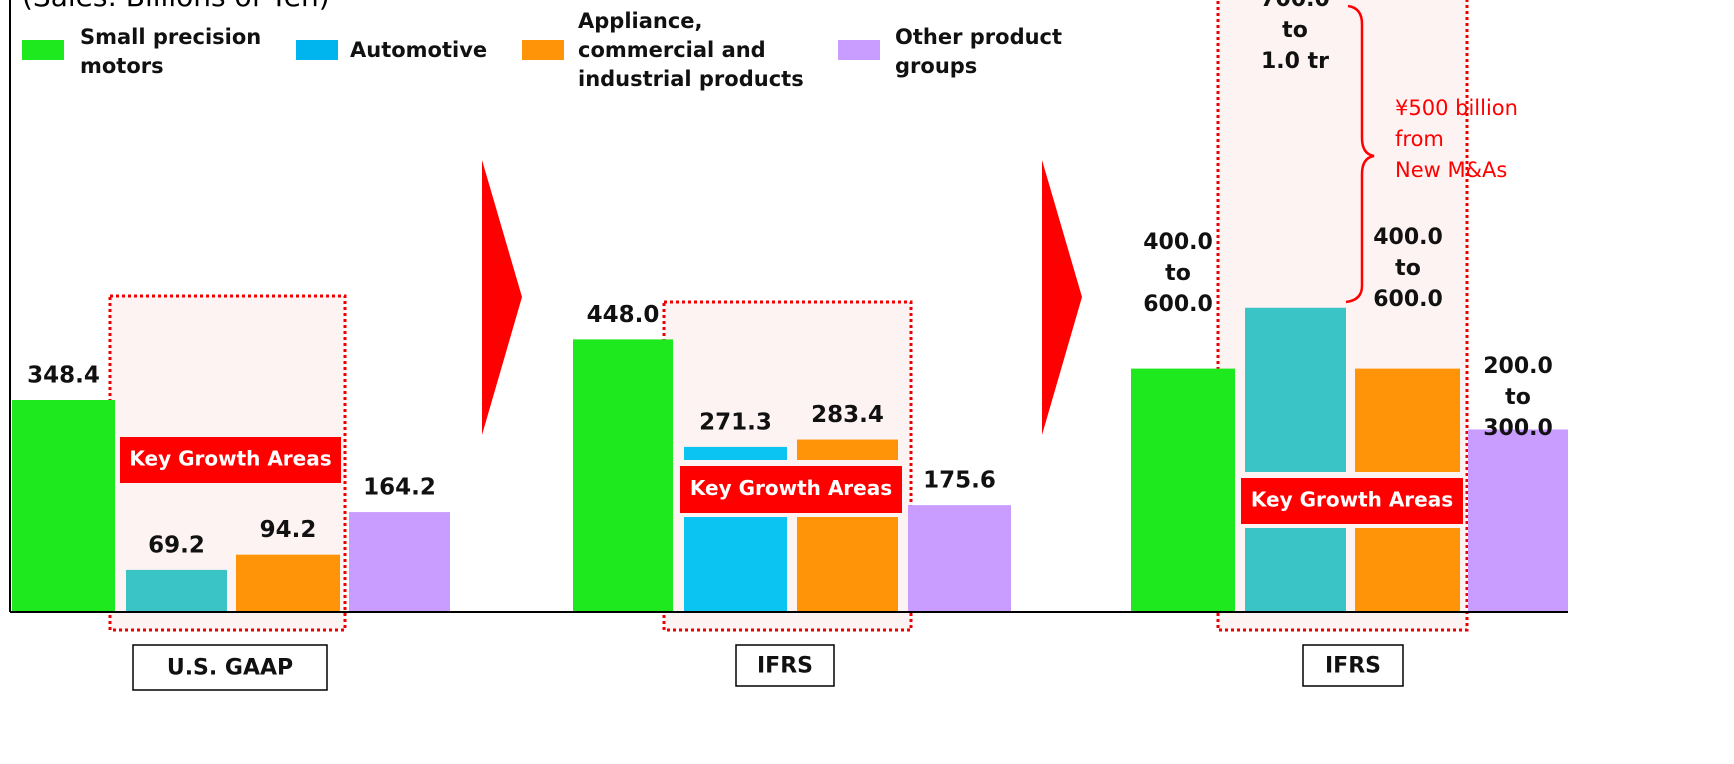  What do you see at coordinates (847, 415) in the screenshot?
I see `data-label: 283.4` at bounding box center [847, 415].